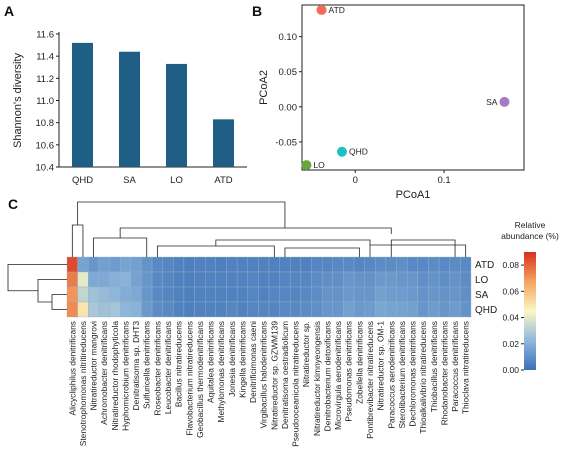 The image size is (567, 476). What do you see at coordinates (530, 311) in the screenshot?
I see `colorbar` at bounding box center [530, 311].